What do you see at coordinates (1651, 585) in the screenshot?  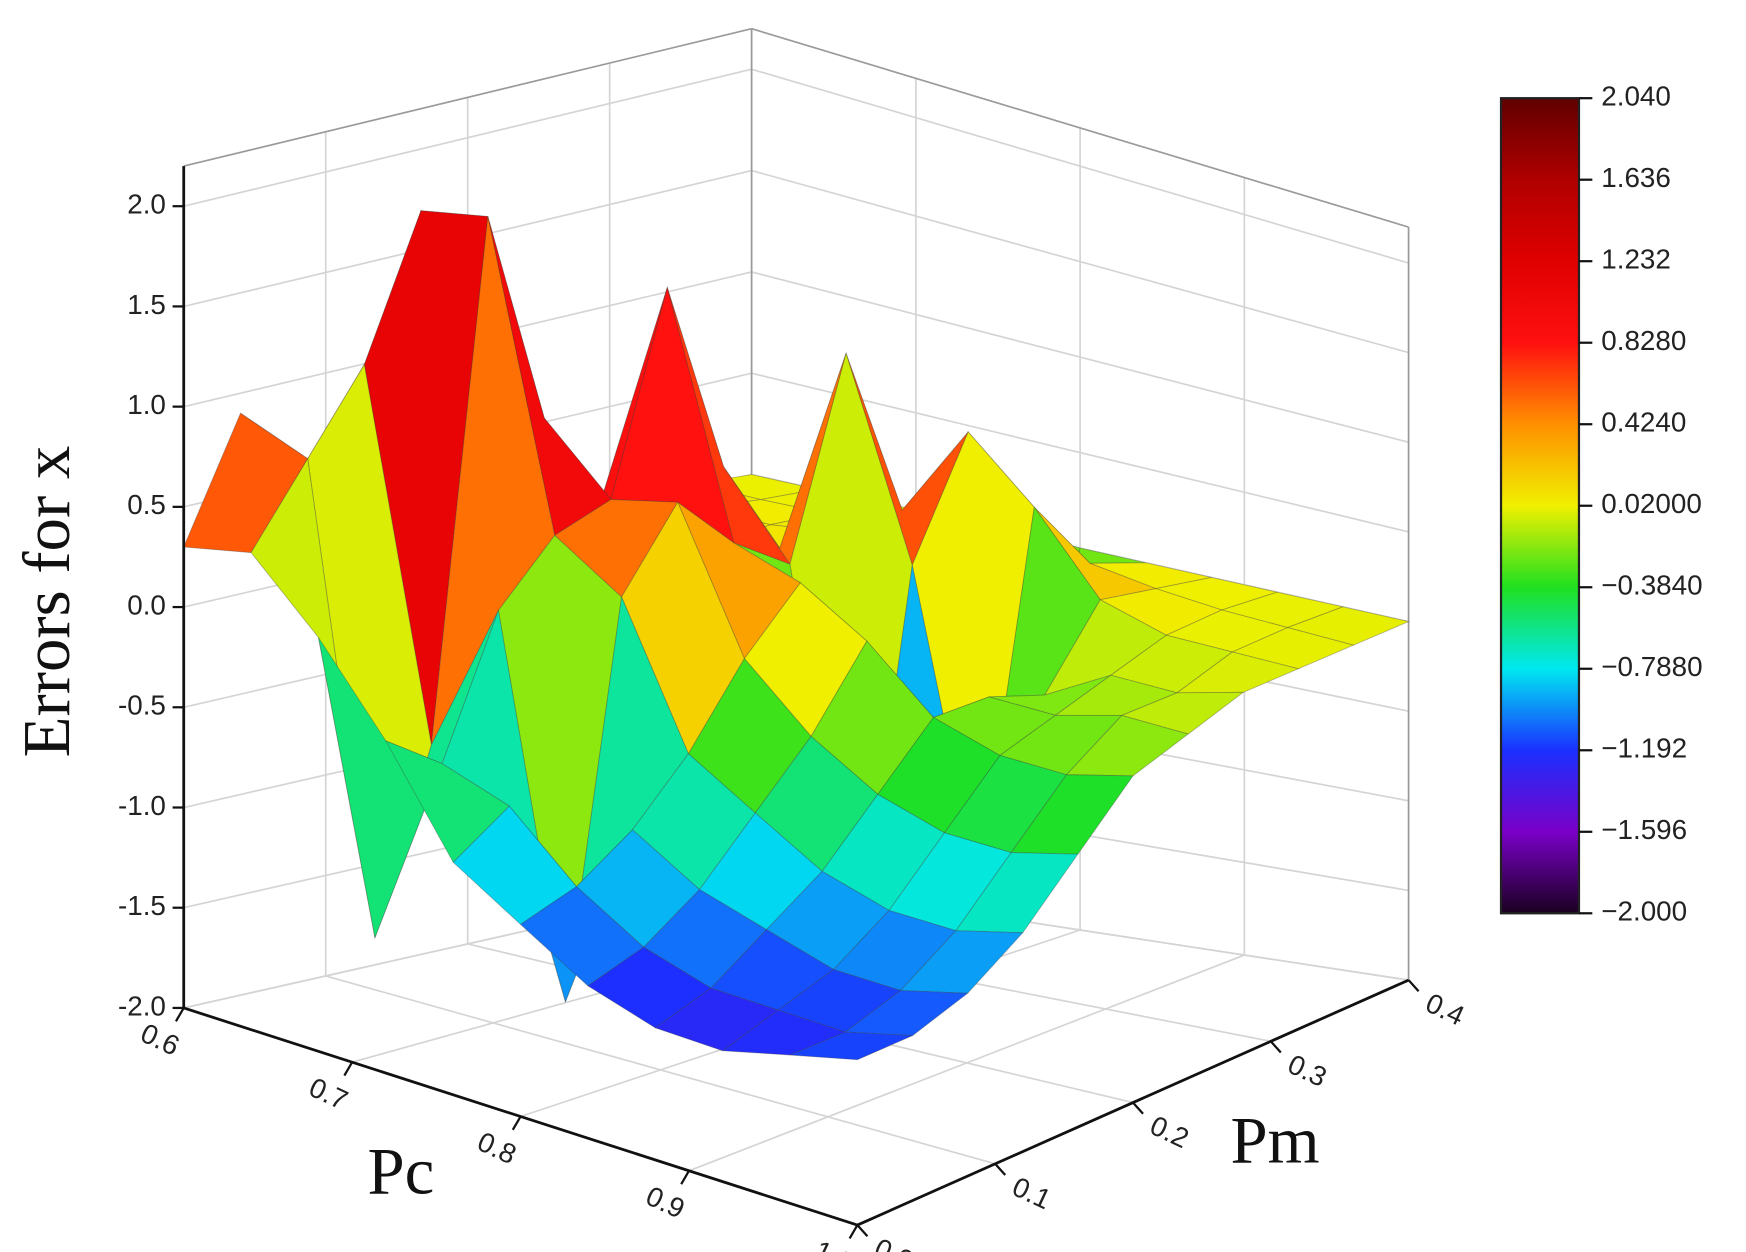 I see `colorbar-tick-label: −0.3840` at bounding box center [1651, 585].